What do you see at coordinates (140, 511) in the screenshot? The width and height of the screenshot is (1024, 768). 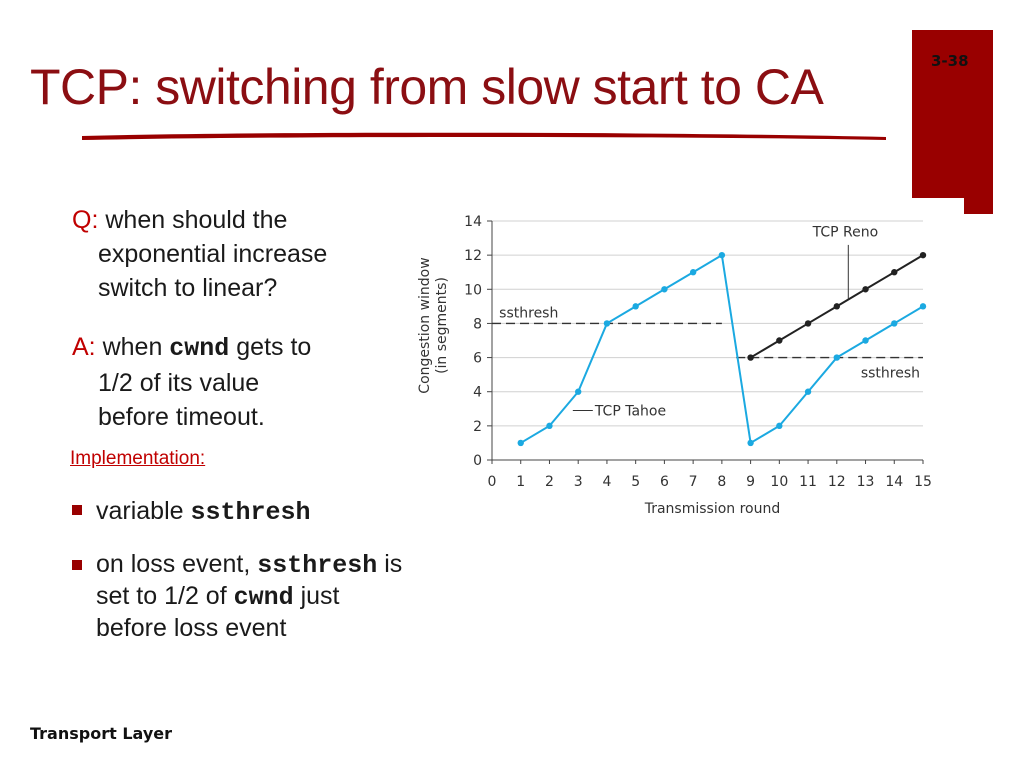 I see `bullet1-text: variable` at bounding box center [140, 511].